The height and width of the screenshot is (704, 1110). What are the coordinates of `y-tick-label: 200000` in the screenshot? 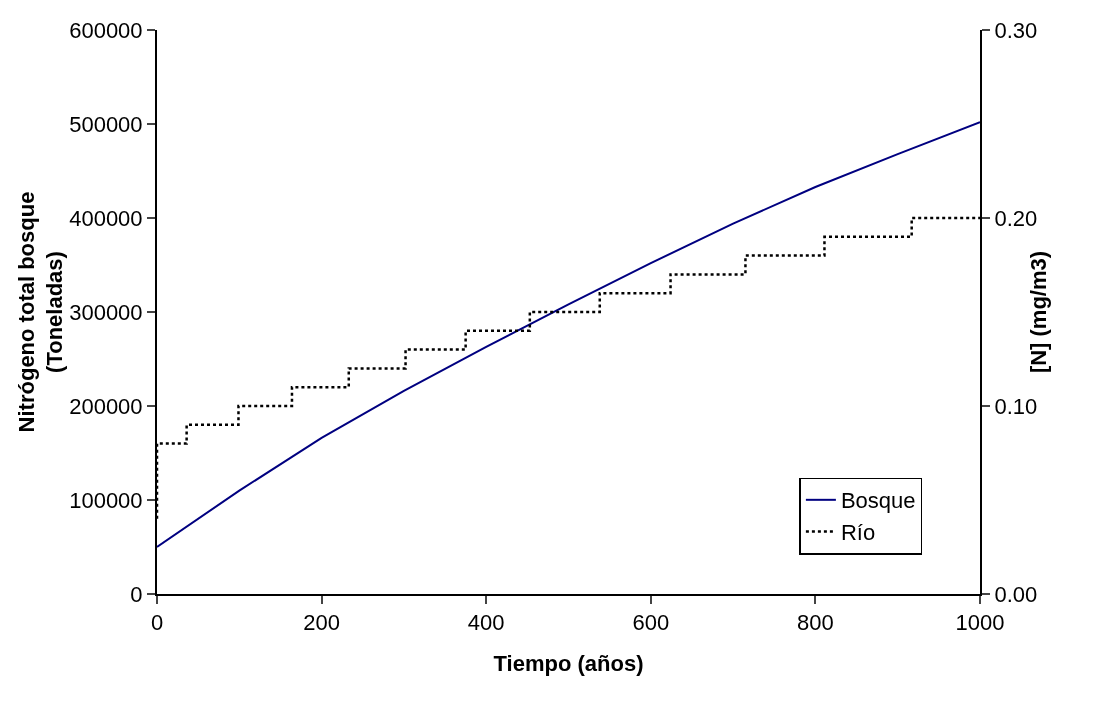 It's located at (106, 406).